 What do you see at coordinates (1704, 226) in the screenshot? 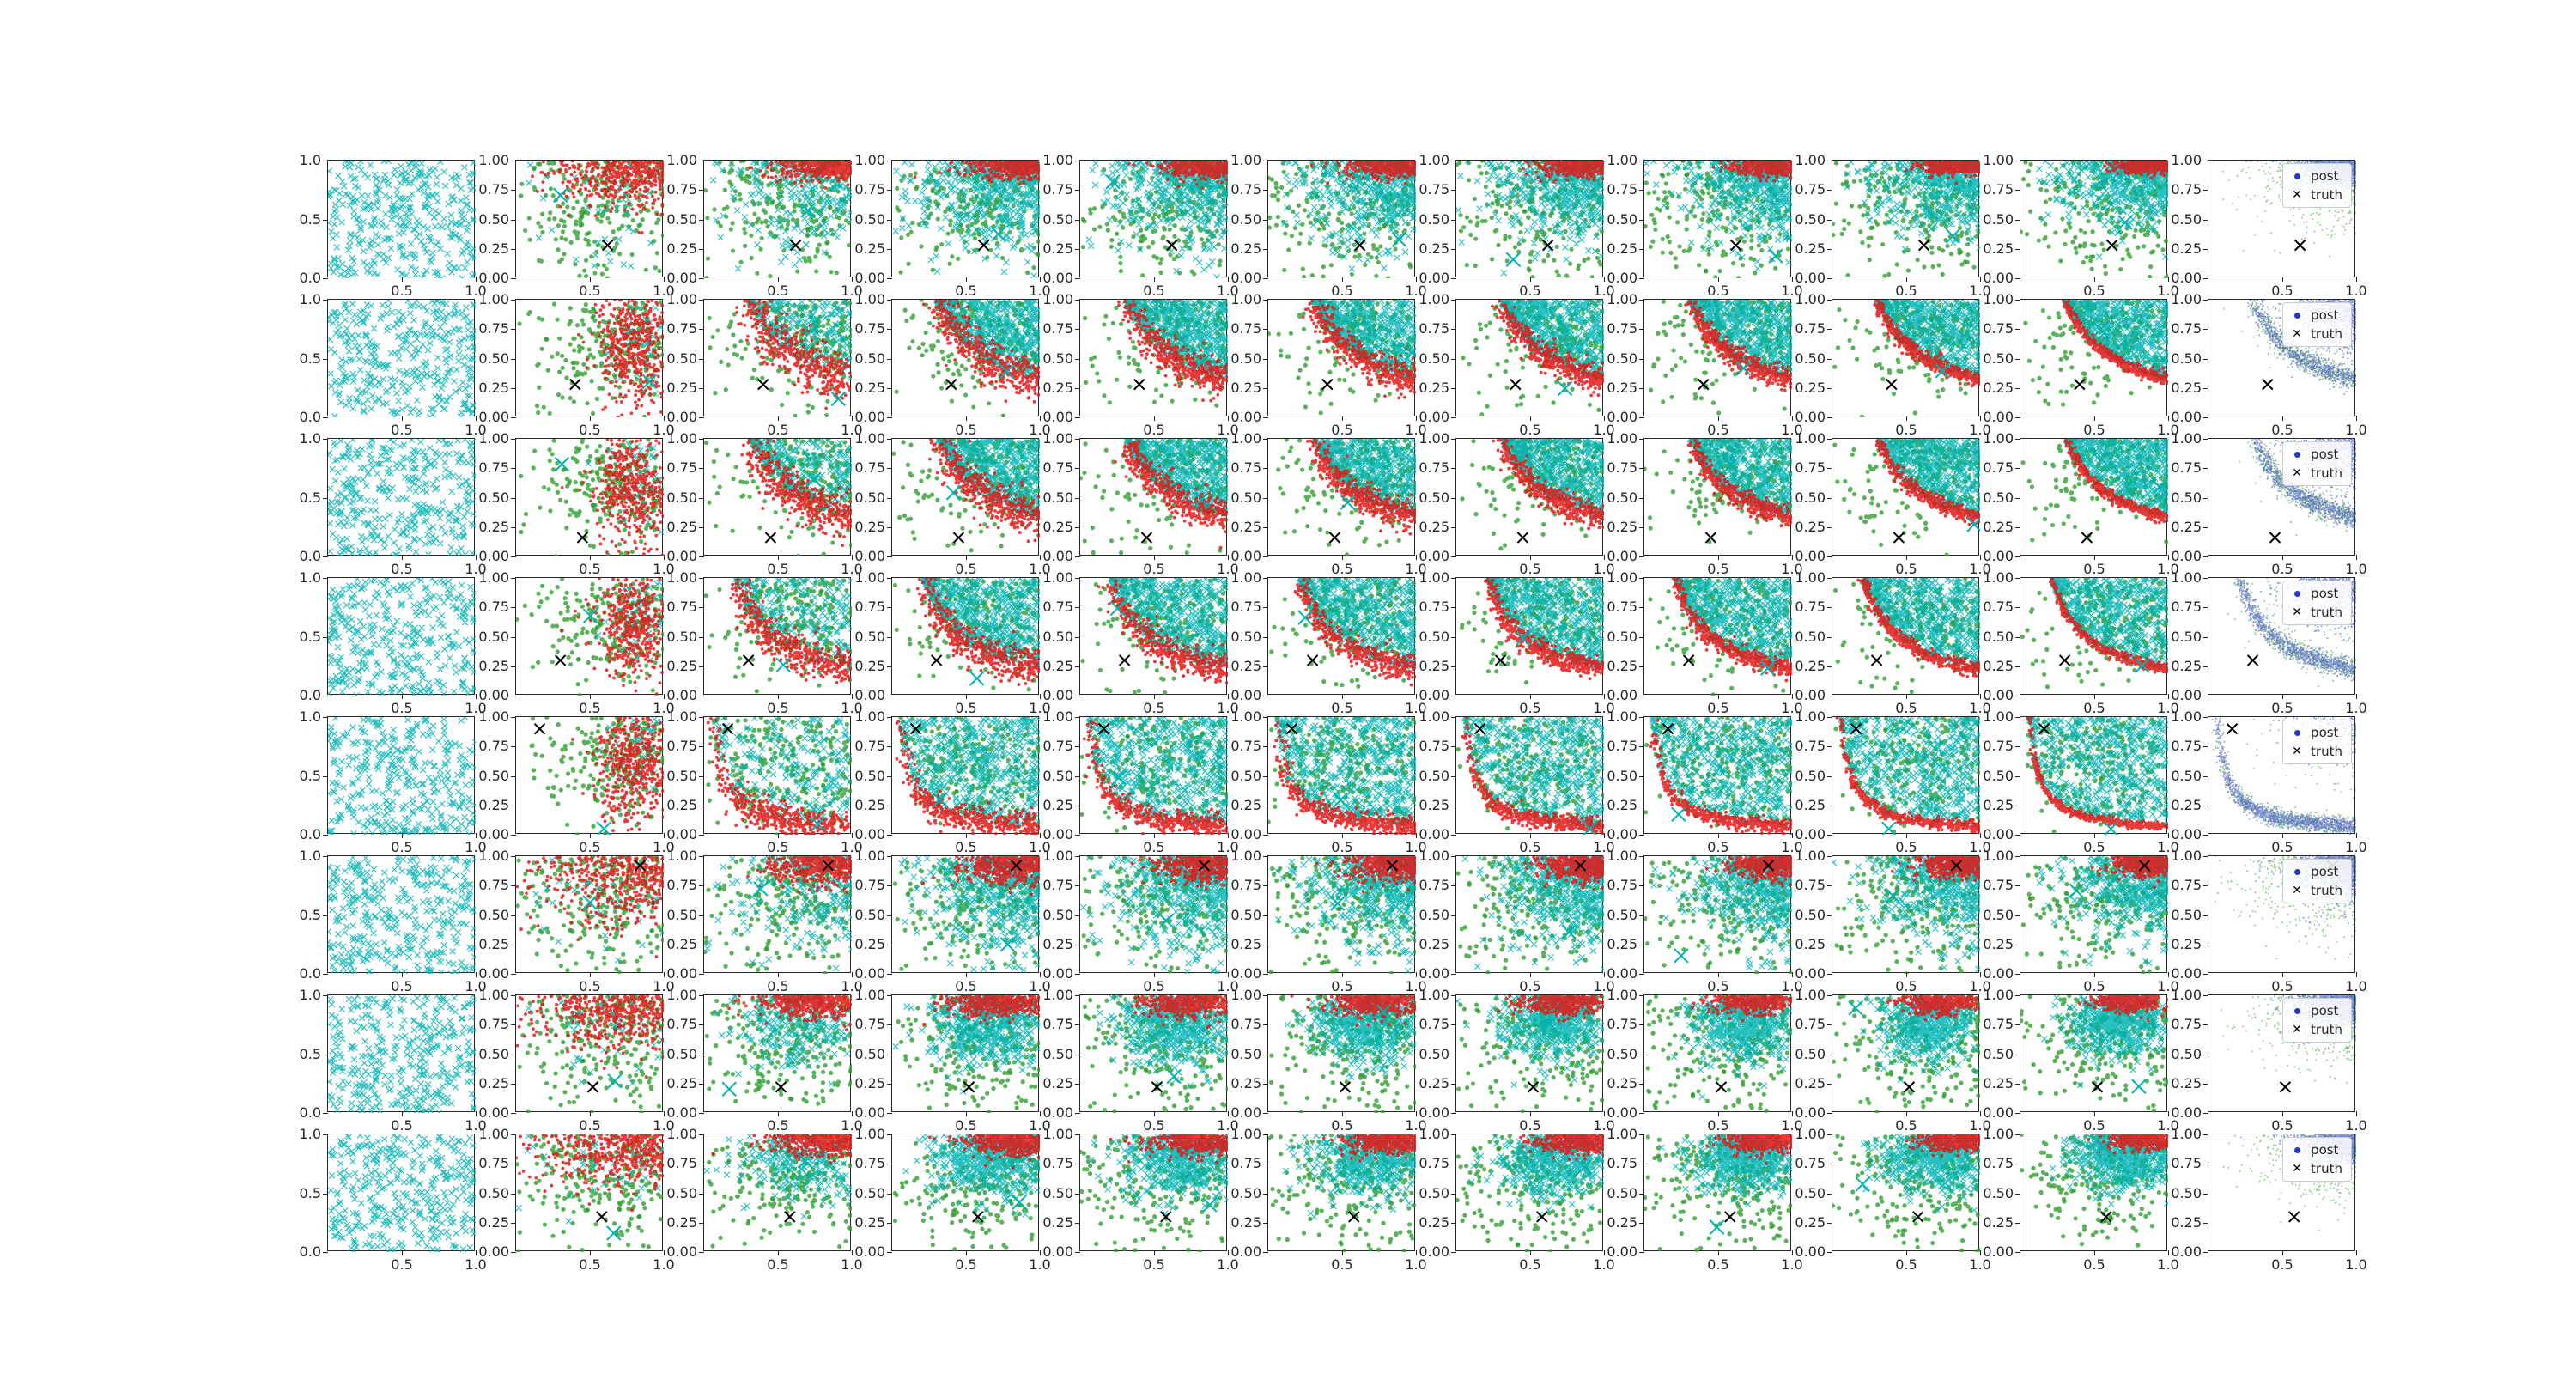
I see `subplot-r1-c8: 1.00 0.75 0.50 0.25 0.00 0.5 1.0` at bounding box center [1704, 226].